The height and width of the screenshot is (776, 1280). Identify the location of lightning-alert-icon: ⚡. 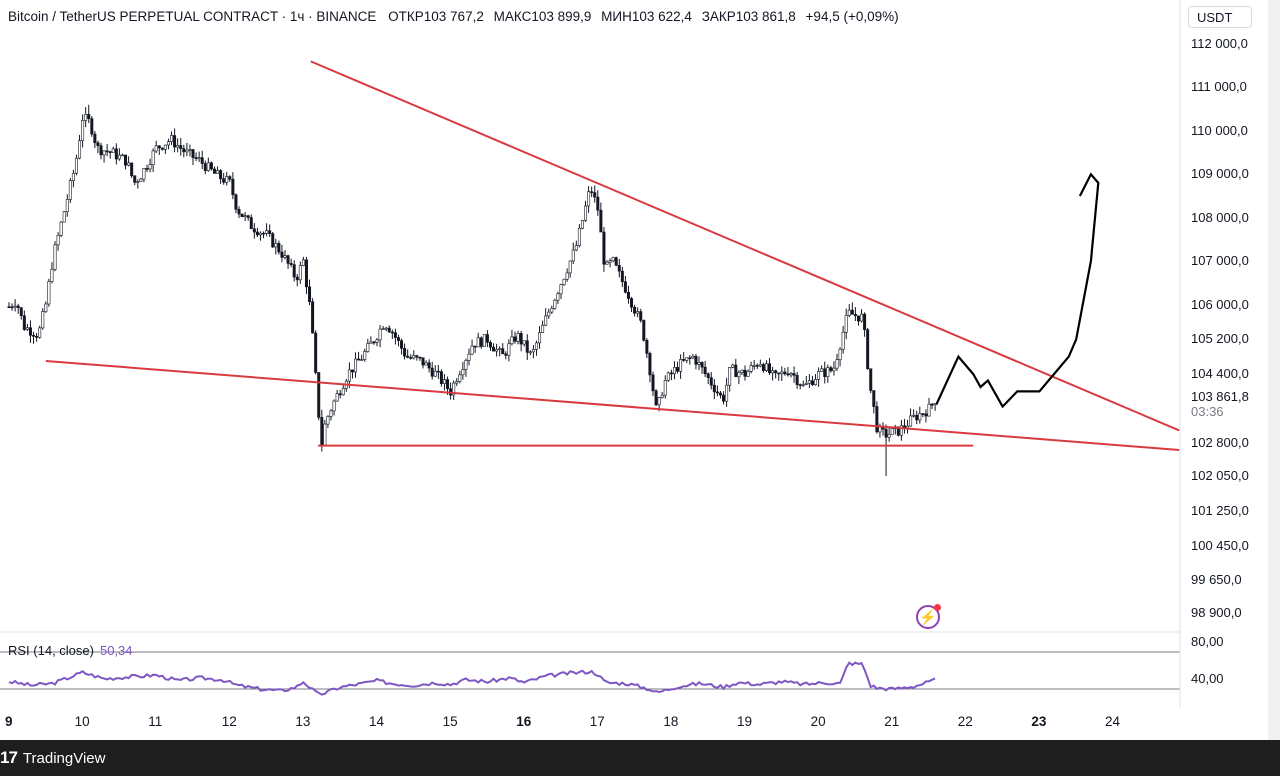
(928, 616).